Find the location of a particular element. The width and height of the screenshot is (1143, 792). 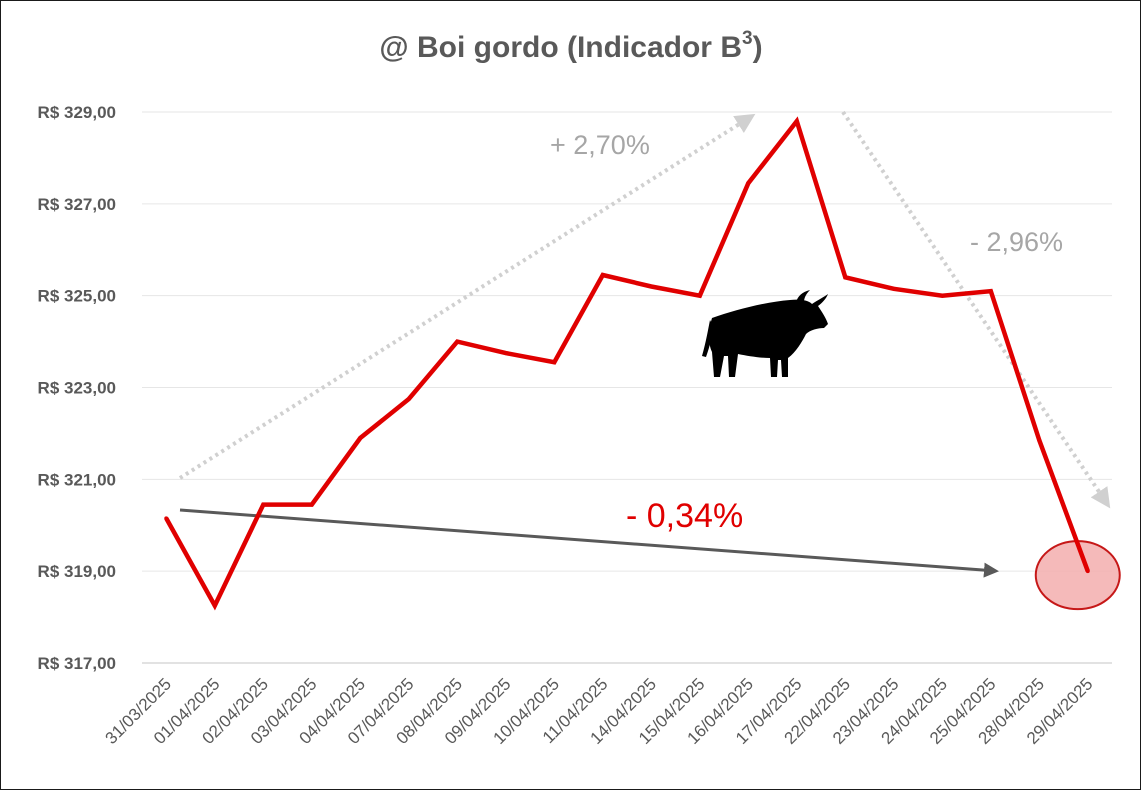

y-tick-label: R$ 319,00 is located at coordinates (77, 571).